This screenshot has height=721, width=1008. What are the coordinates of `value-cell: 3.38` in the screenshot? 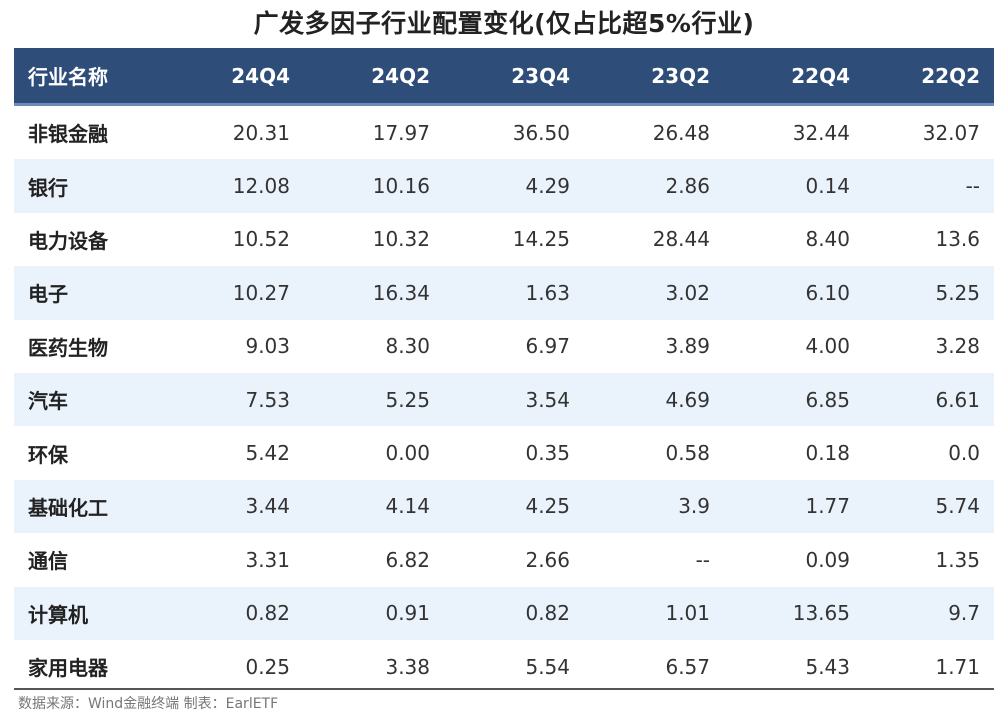 It's located at (407, 666).